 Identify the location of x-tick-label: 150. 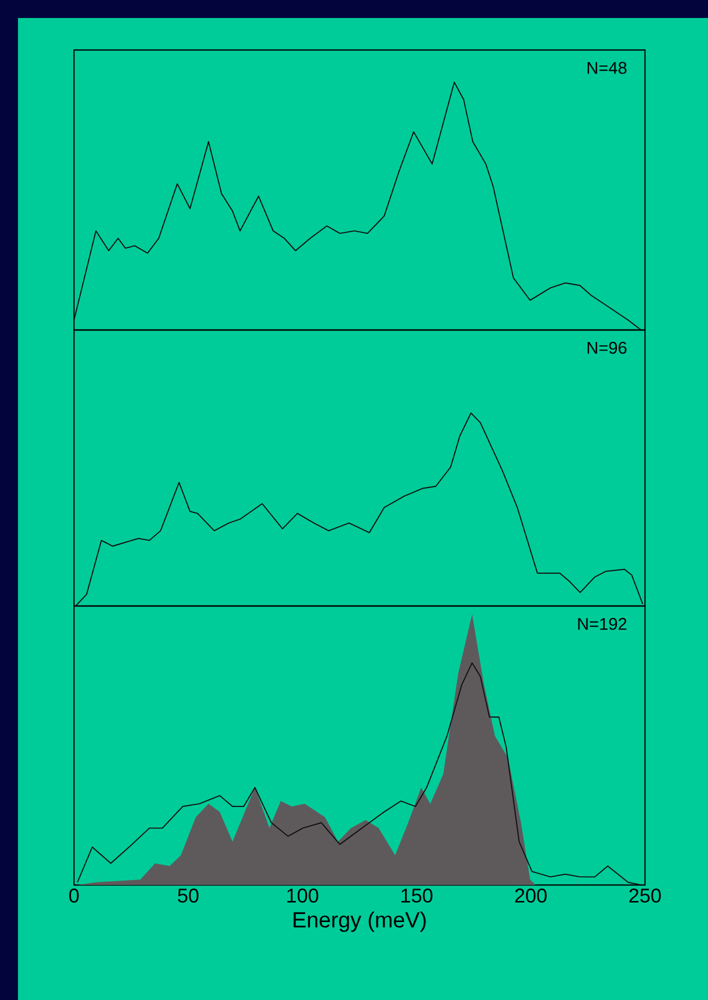
(417, 895).